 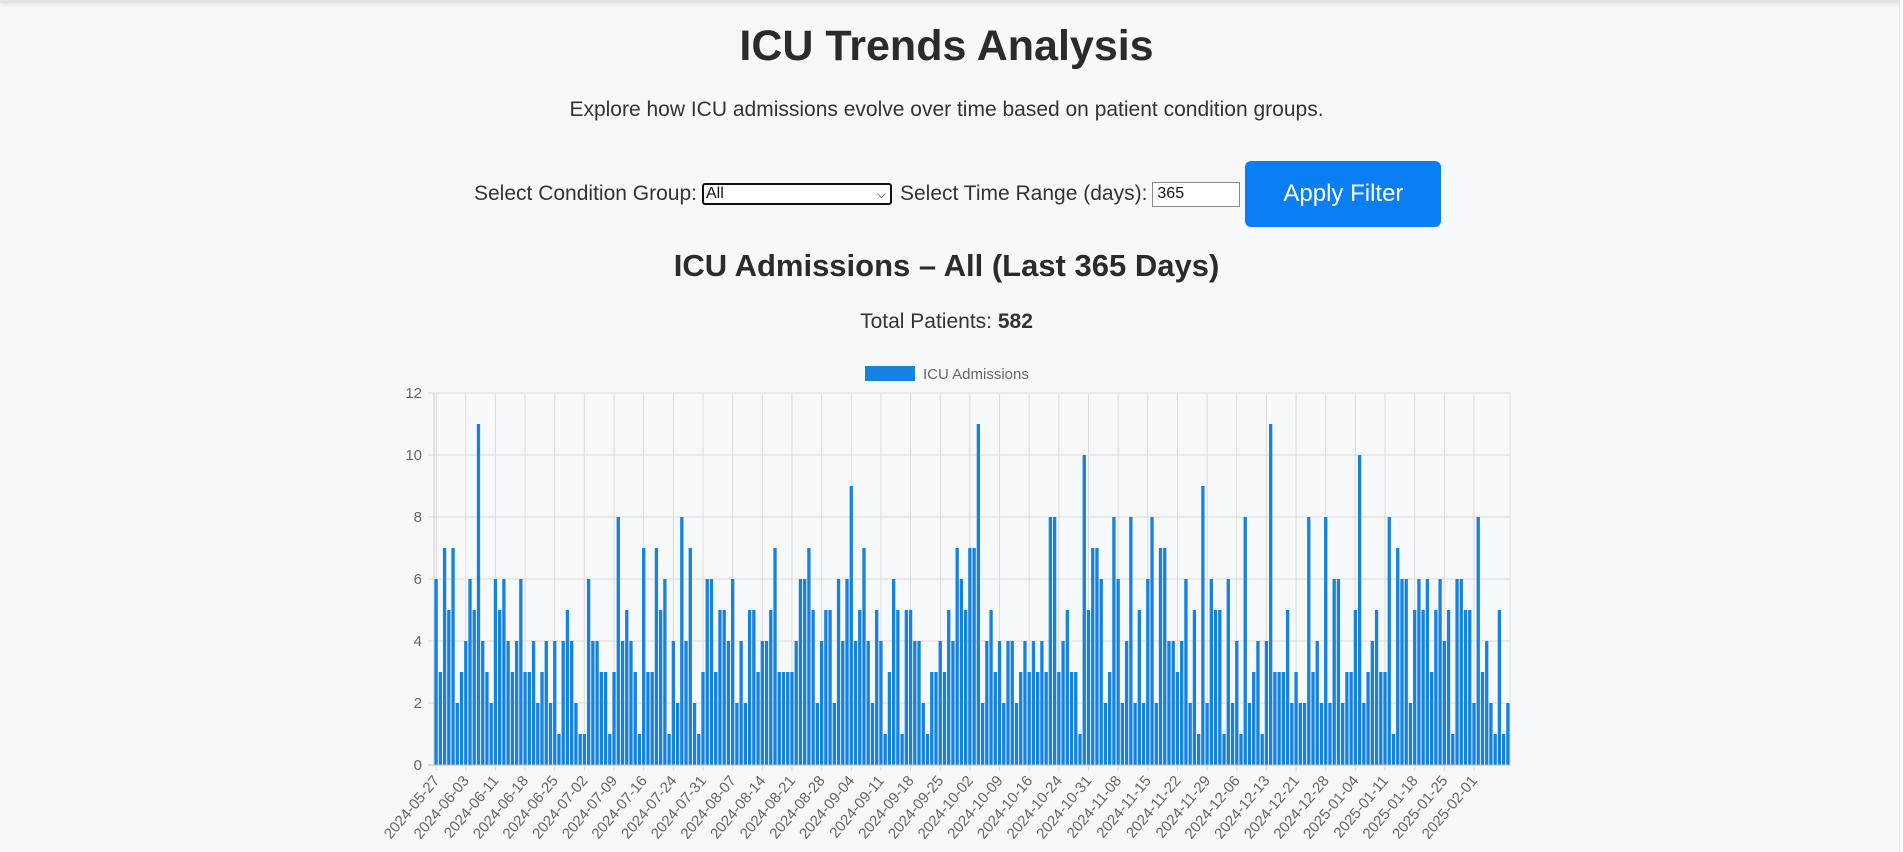 I want to click on chevron-down-icon: ⌵, so click(x=881, y=193).